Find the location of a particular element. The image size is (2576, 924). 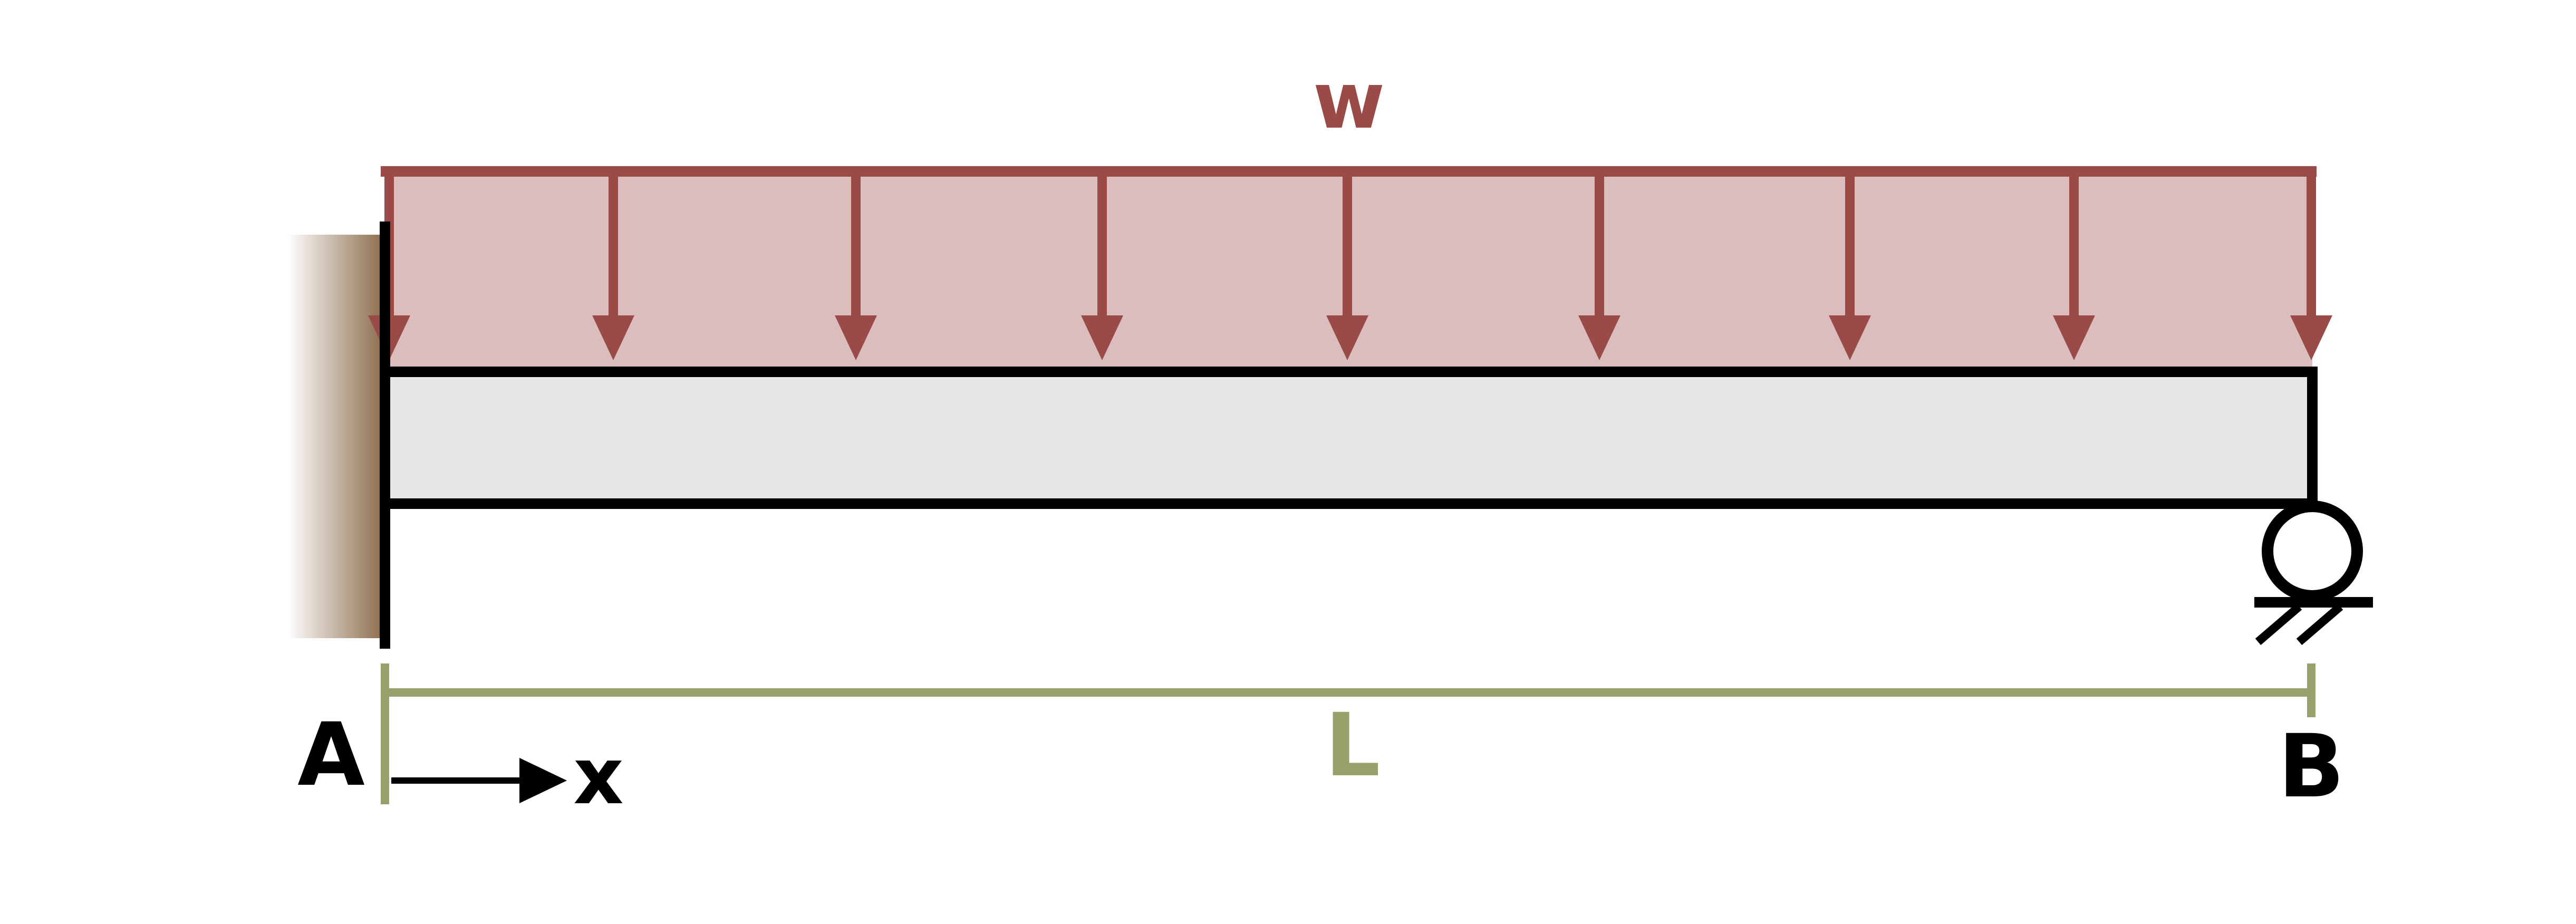

beam is located at coordinates (1349, 438).